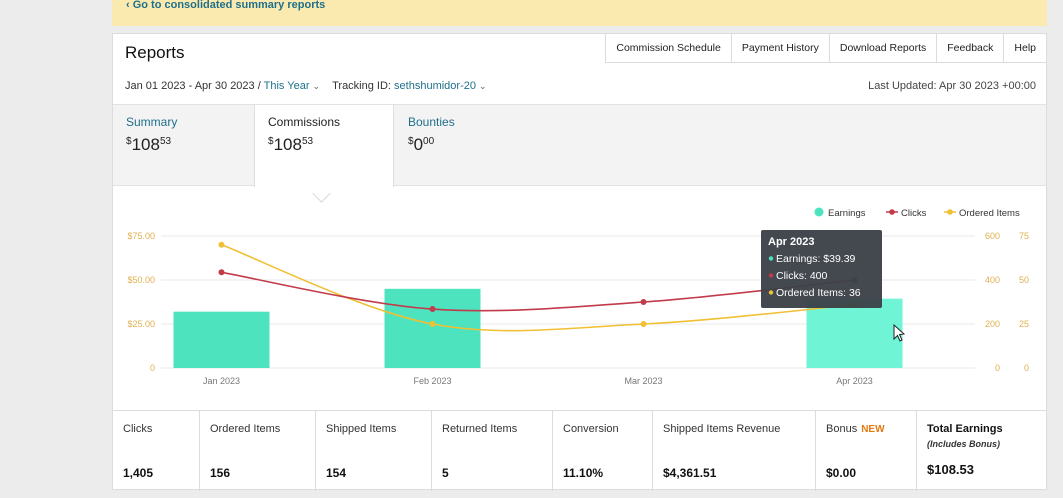  Describe the element at coordinates (1024, 48) in the screenshot. I see `help-link: Help` at that location.